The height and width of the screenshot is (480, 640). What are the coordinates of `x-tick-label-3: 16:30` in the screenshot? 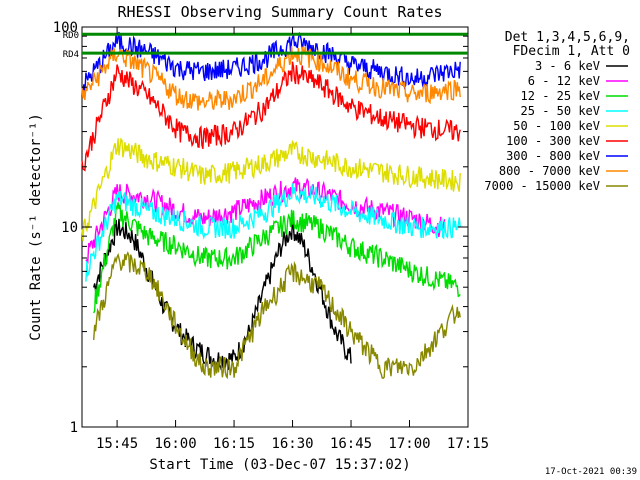 It's located at (292, 444).